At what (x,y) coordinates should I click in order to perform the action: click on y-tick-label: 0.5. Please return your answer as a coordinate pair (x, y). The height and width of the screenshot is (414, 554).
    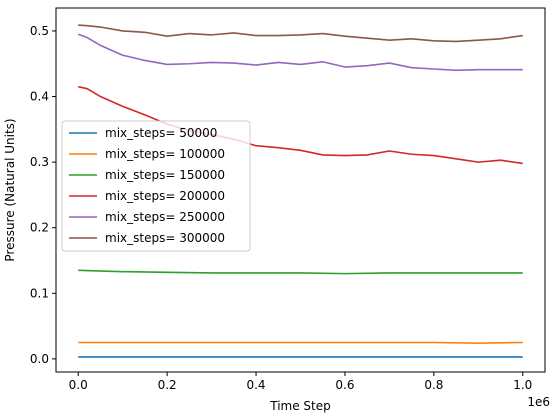
    Looking at the image, I should click on (39, 31).